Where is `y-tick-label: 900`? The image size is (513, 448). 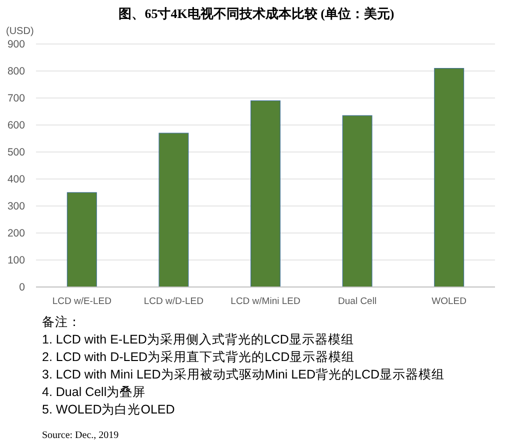
y-tick-label: 900 is located at coordinates (16, 44).